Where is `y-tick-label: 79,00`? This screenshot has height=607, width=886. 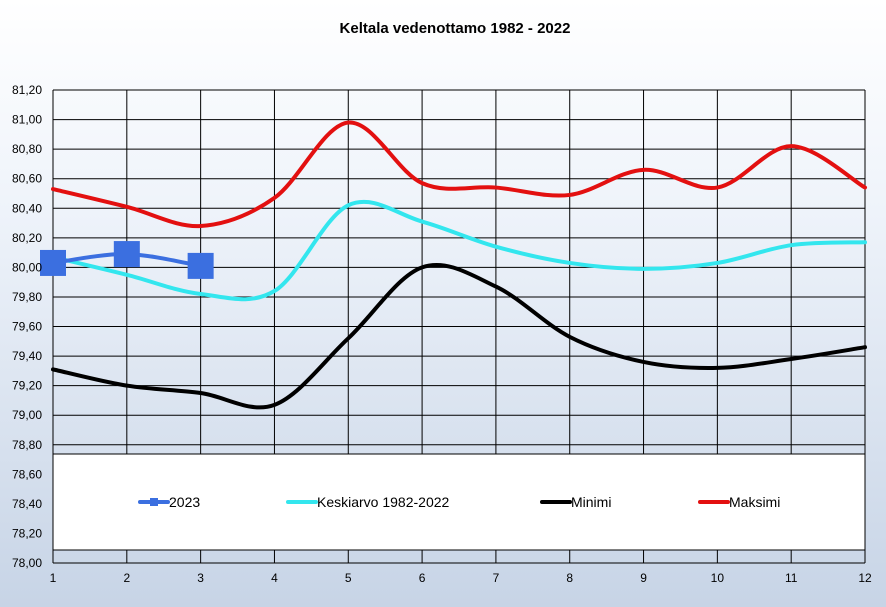 y-tick-label: 79,00 is located at coordinates (27, 415).